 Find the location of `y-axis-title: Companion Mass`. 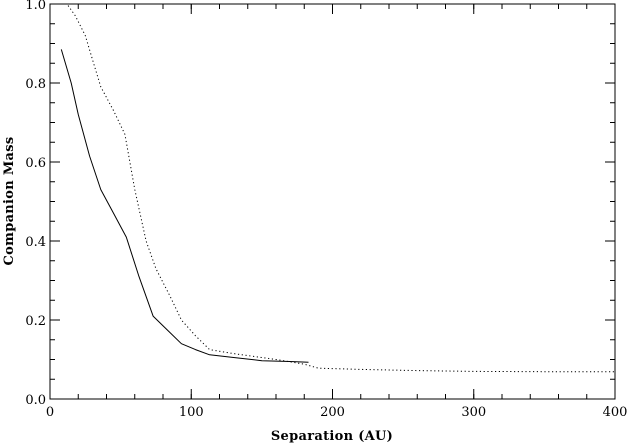

y-axis-title: Companion Mass is located at coordinates (9, 201).